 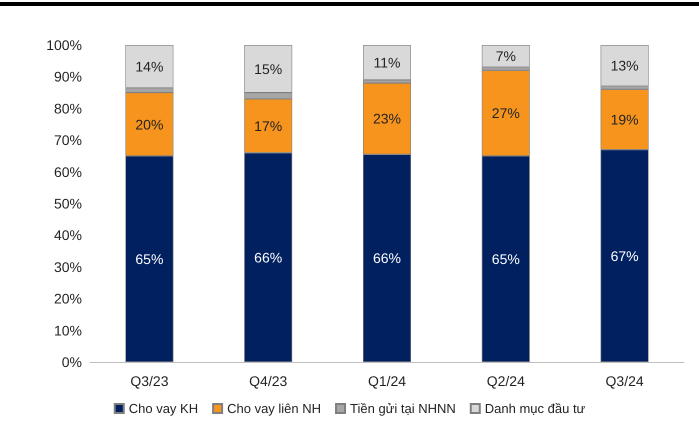 I want to click on y-tick-label: 100%, so click(x=64, y=45).